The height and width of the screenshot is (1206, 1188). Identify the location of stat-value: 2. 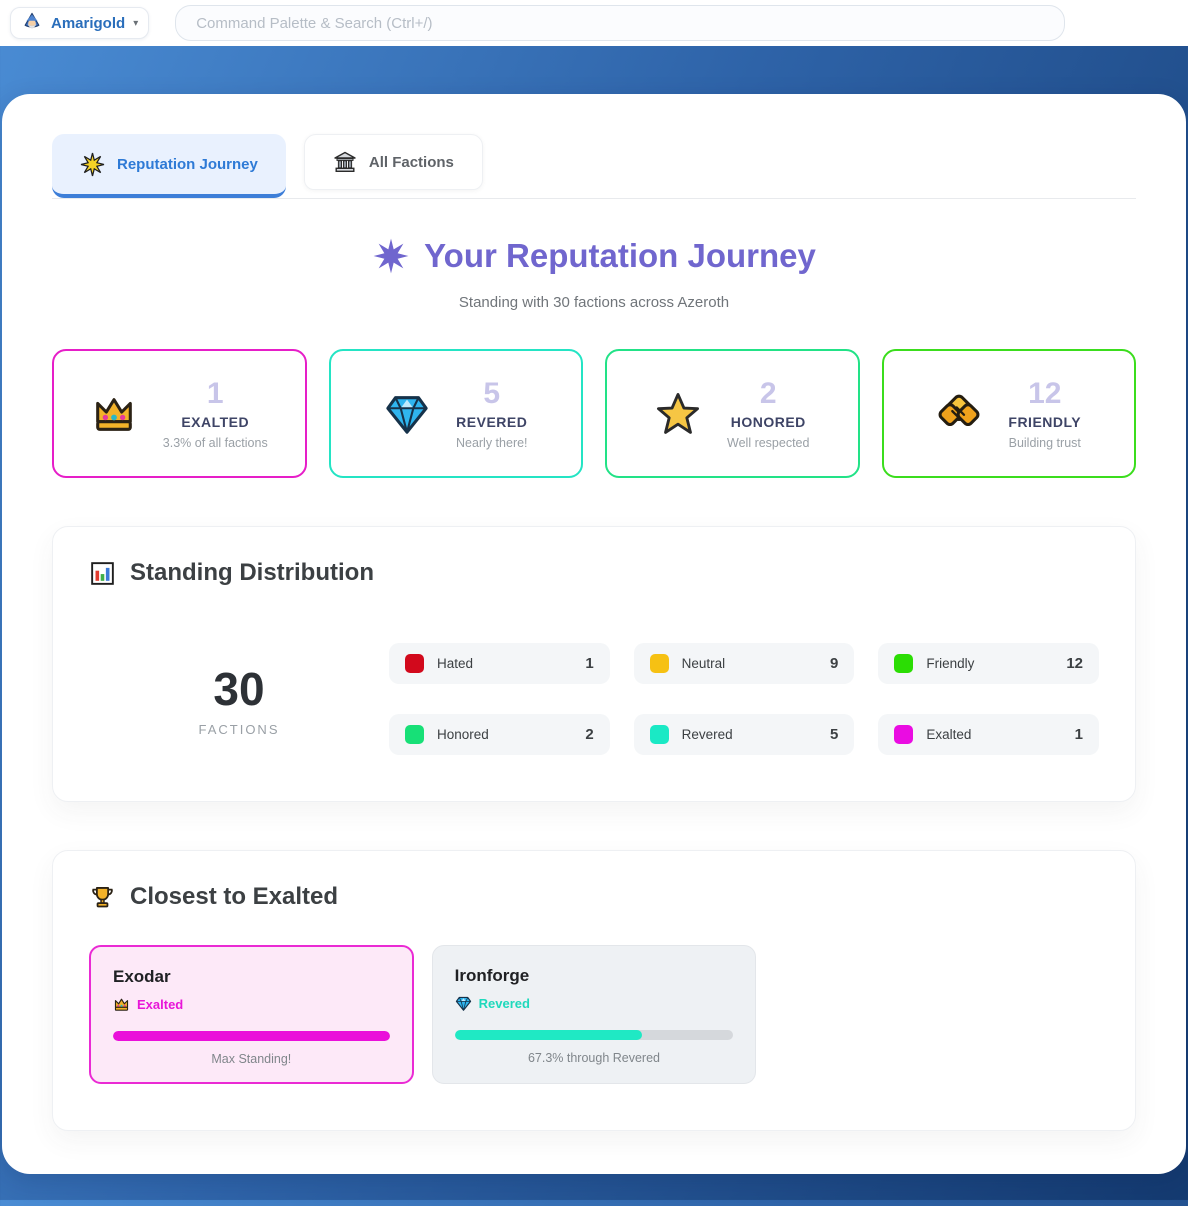
(768, 393).